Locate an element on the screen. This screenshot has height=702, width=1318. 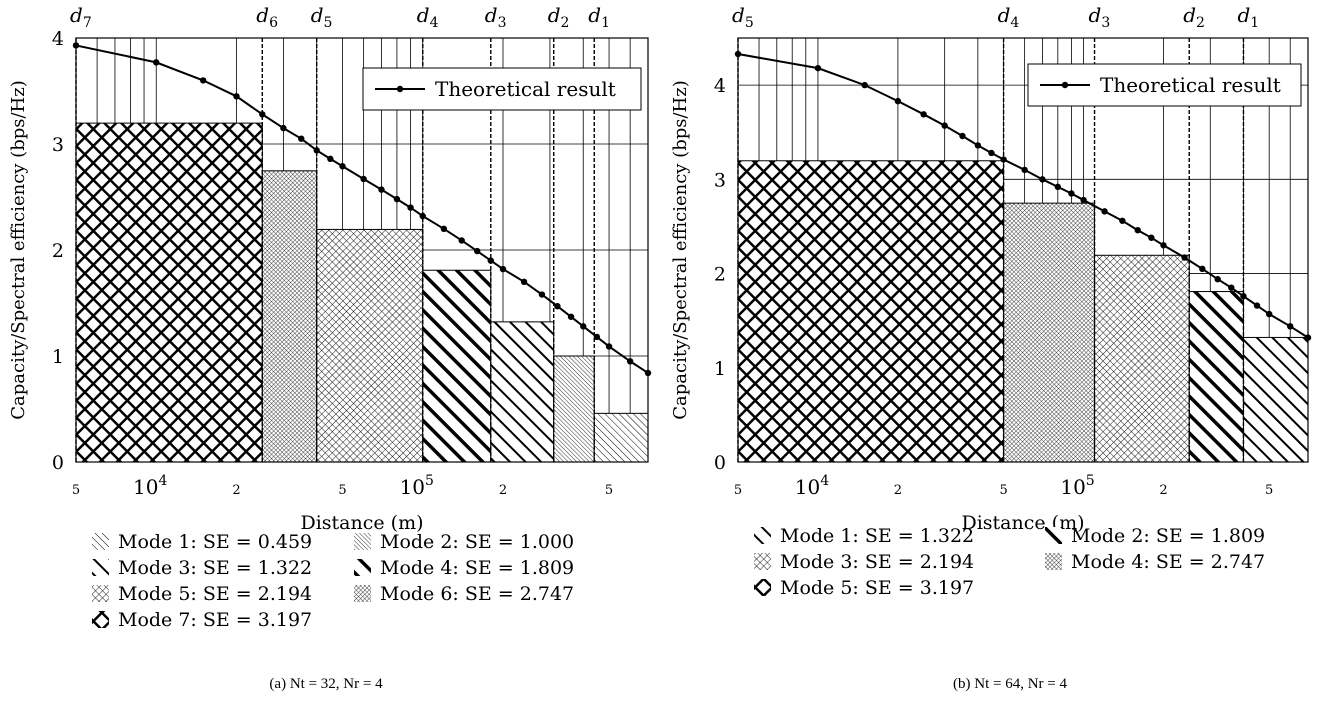
panel-a-threshold-label: d3 is located at coordinates (496, 17).